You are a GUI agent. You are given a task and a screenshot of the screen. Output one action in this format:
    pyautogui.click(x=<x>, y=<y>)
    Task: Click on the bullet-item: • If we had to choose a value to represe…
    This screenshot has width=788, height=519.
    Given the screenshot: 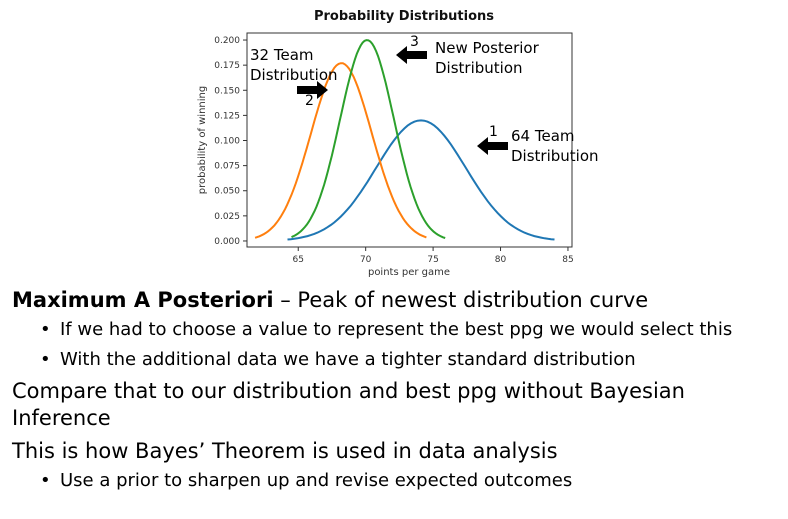 What is the action you would take?
    pyautogui.click(x=411, y=330)
    